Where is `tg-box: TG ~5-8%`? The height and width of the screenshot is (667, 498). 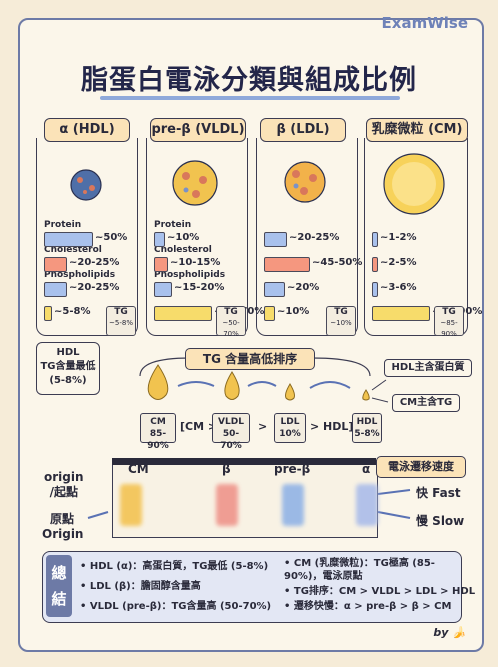 tg-box: TG ~5-8% is located at coordinates (121, 321).